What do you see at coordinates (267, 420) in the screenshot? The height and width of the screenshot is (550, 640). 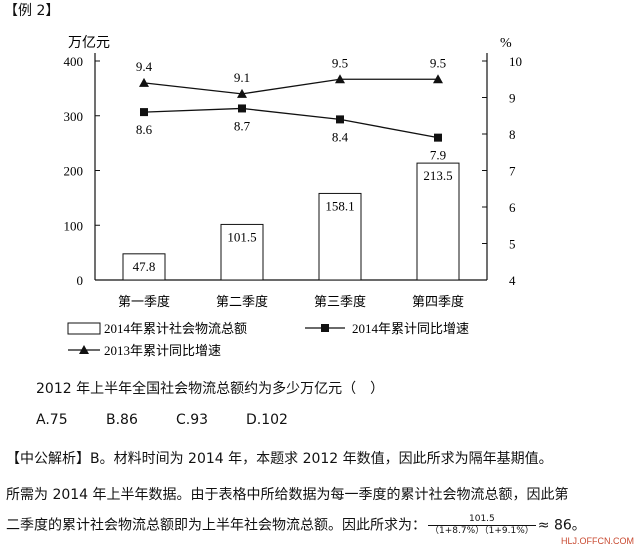 I see `option-d: D.102` at bounding box center [267, 420].